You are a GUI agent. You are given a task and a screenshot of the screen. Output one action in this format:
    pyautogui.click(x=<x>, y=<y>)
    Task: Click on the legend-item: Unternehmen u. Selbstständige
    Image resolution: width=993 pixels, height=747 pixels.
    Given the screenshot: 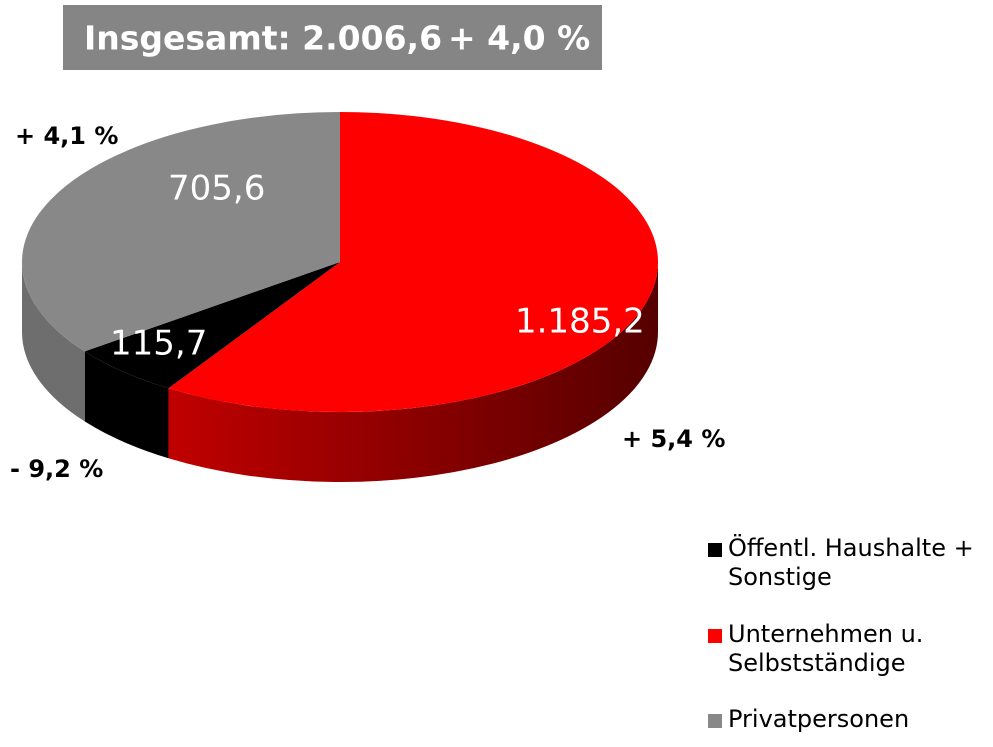 What is the action you would take?
    pyautogui.click(x=848, y=649)
    